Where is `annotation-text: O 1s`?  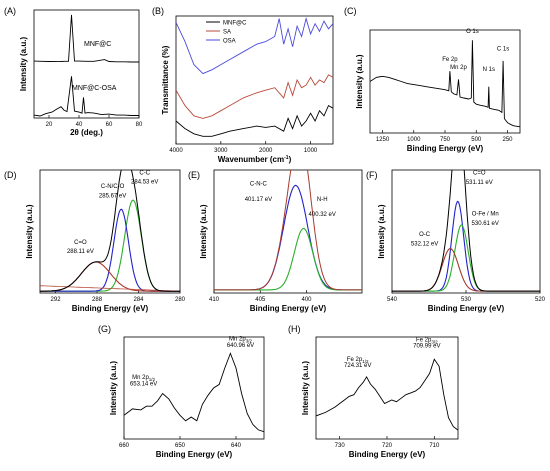
annotation-text: O 1s is located at coordinates (472, 32).